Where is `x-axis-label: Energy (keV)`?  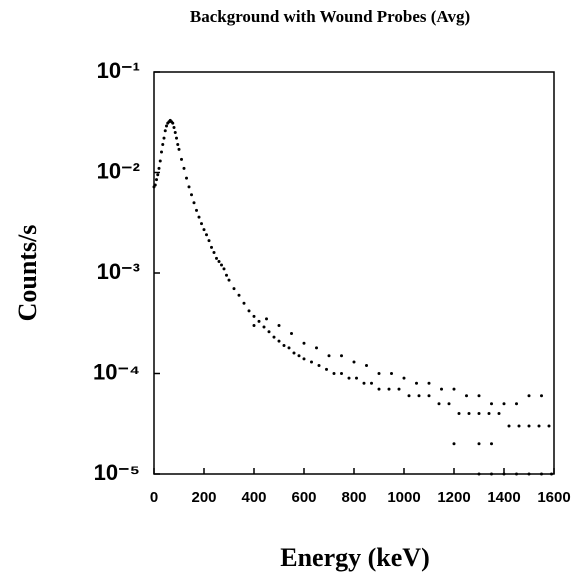 x-axis-label: Energy (keV) is located at coordinates (354, 557).